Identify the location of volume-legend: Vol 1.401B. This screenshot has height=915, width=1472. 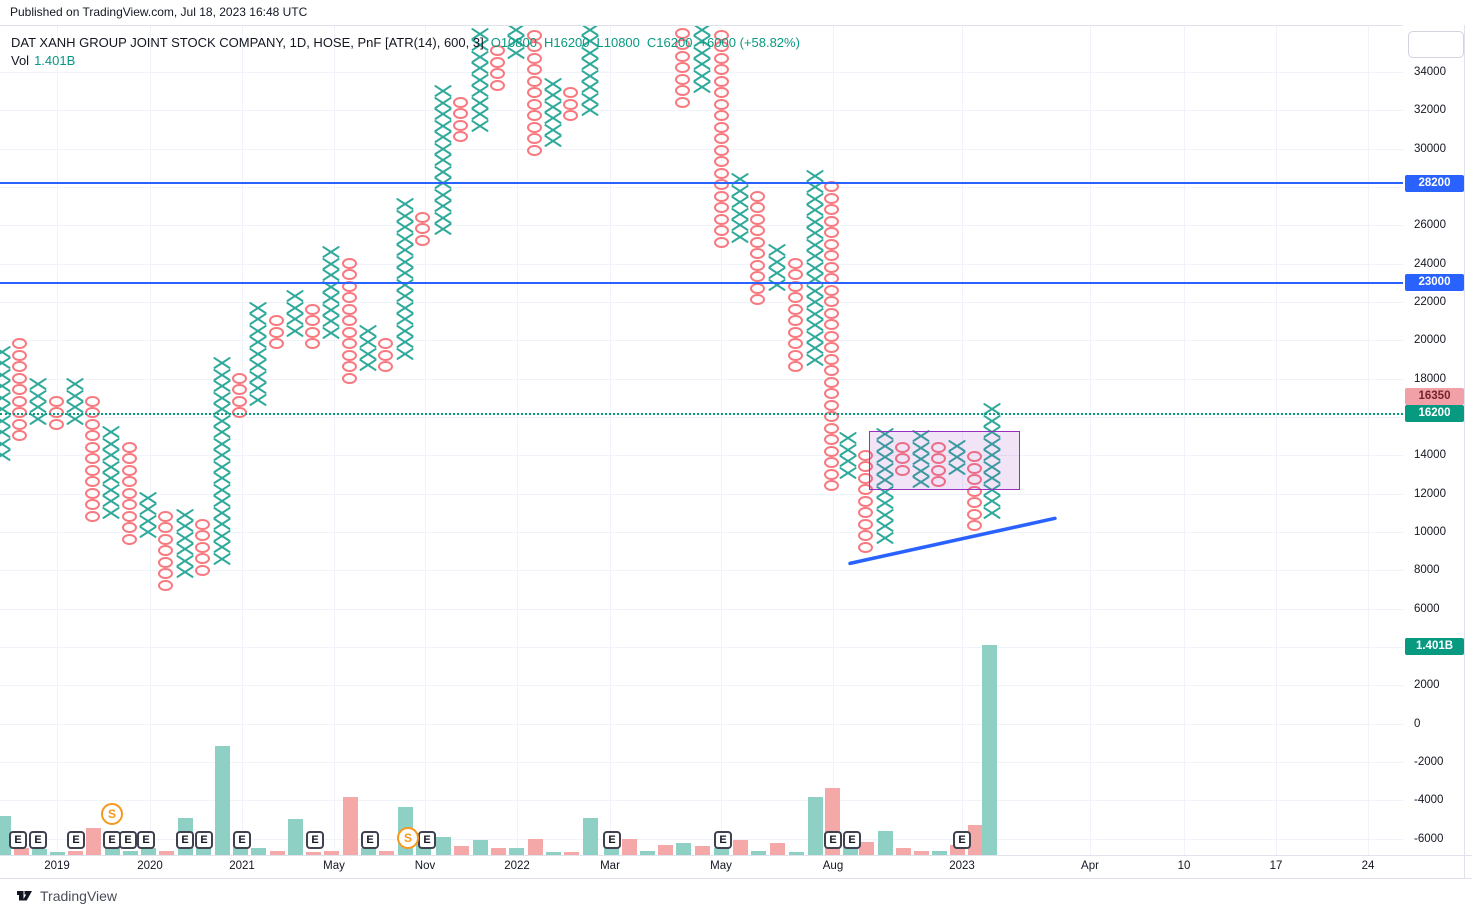
(43, 60).